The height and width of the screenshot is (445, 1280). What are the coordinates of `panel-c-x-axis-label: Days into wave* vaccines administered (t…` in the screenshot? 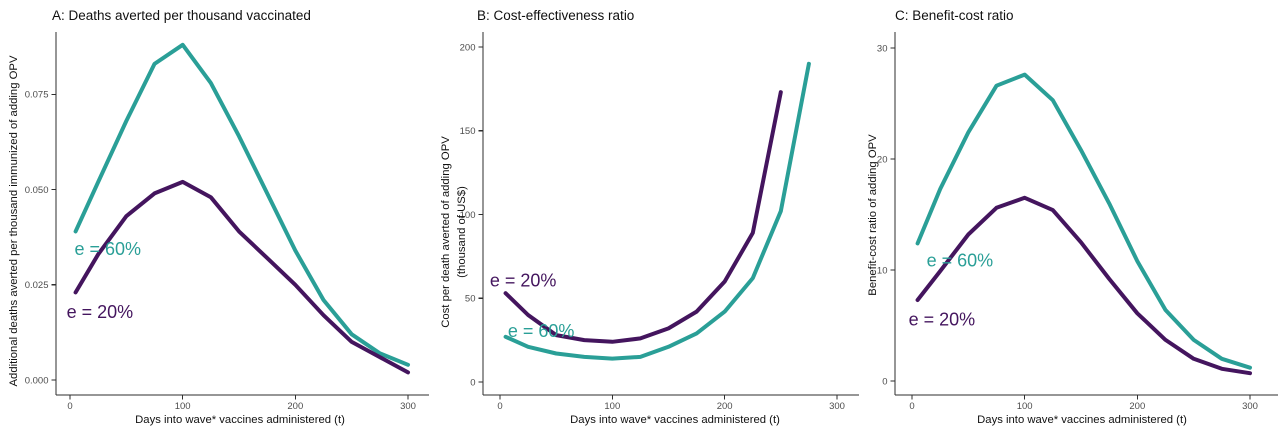 It's located at (1082, 420).